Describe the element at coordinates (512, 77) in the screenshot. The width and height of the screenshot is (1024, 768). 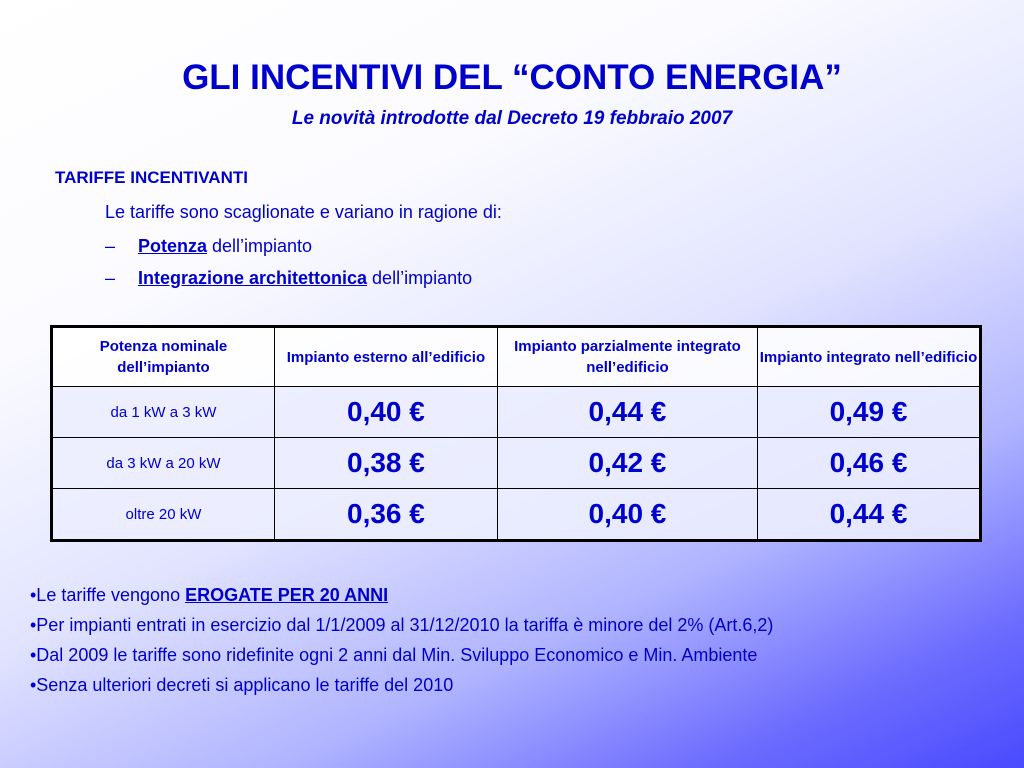
I see `slide-title: GLI INCENTIVI DEL “CONTO ENERGIA”` at that location.